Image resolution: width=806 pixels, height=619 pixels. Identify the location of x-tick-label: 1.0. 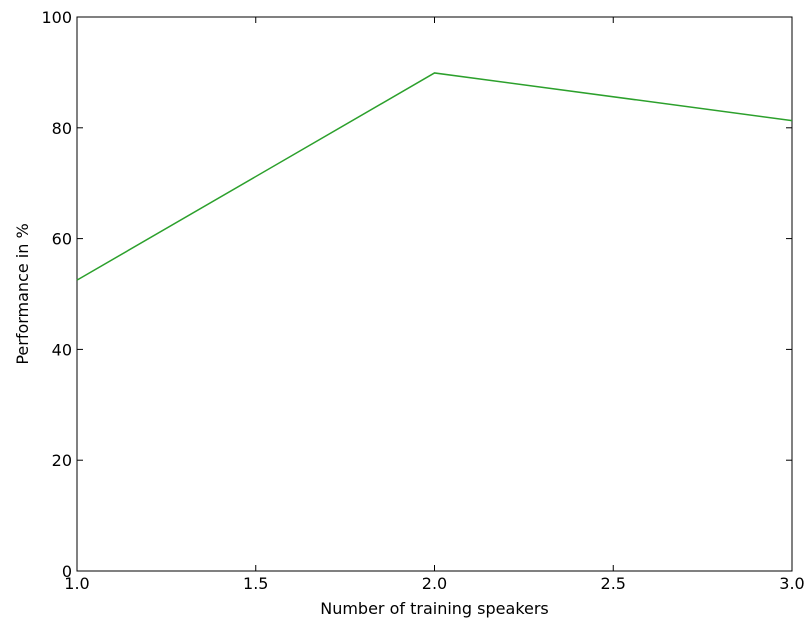
(76, 583).